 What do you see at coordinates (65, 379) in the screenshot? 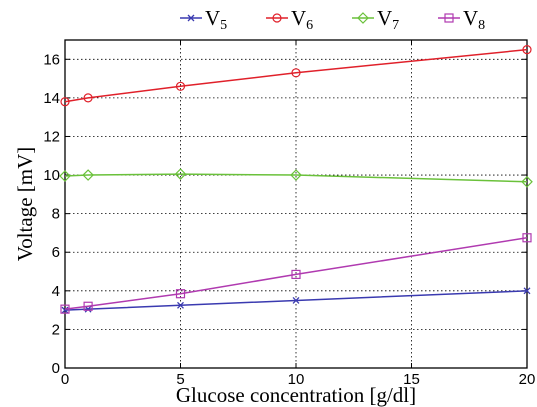
I see `x-tick-label: 0` at bounding box center [65, 379].